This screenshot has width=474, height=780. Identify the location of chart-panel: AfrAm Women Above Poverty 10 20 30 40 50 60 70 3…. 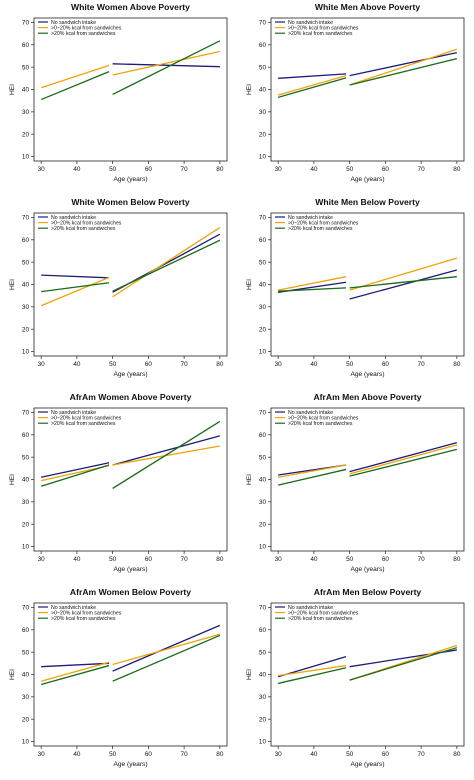
(118, 487).